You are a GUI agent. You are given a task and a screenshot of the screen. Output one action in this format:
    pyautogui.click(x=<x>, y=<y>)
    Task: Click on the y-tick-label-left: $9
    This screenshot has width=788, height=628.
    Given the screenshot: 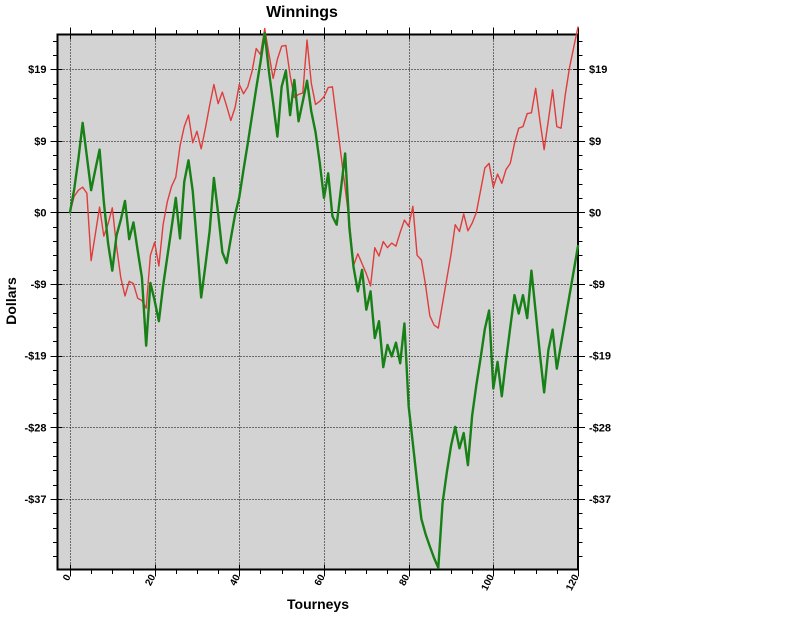 What is the action you would take?
    pyautogui.click(x=40, y=142)
    